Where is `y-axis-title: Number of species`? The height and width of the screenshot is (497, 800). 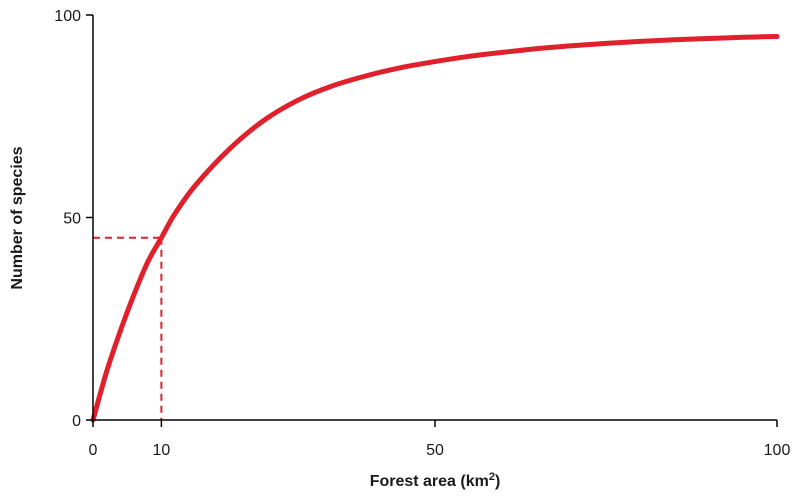 y-axis-title: Number of species is located at coordinates (17, 217).